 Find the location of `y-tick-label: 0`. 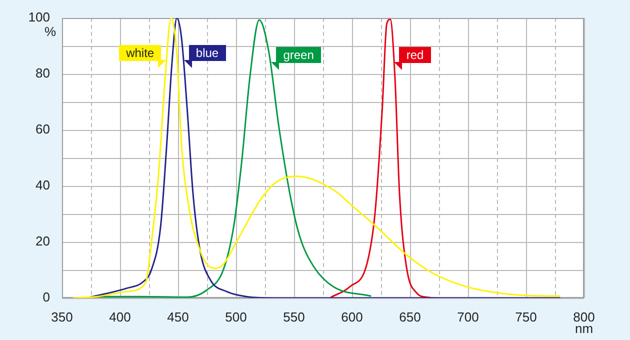

y-tick-label: 0 is located at coordinates (46, 297).